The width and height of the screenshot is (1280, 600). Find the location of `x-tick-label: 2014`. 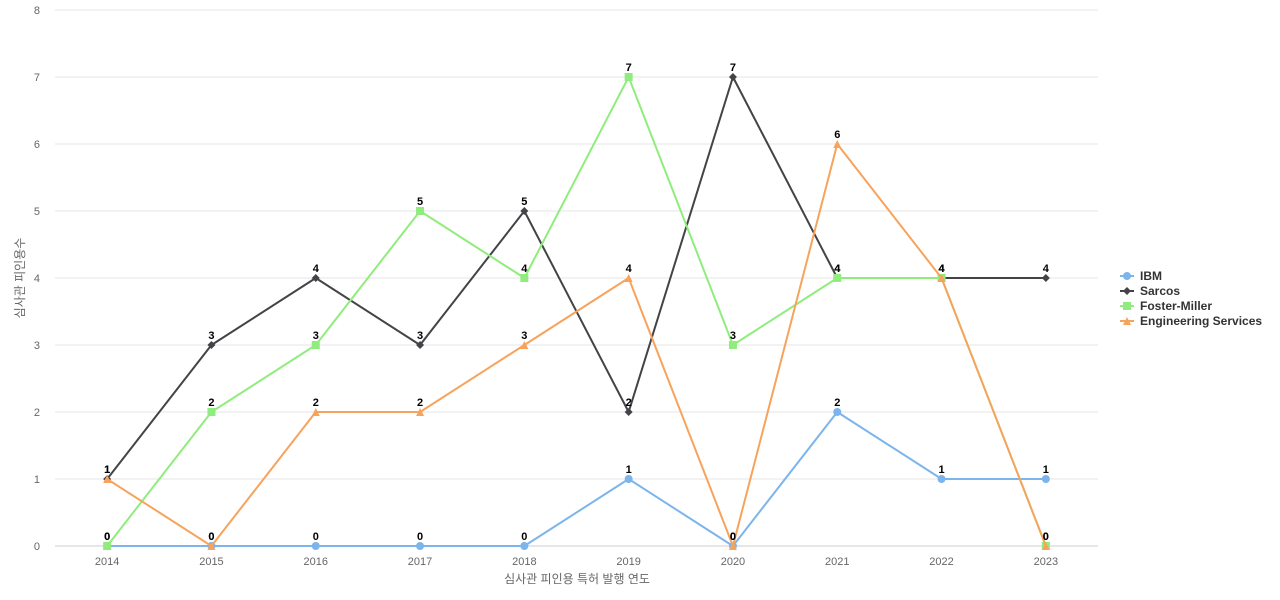

x-tick-label: 2014 is located at coordinates (107, 562).